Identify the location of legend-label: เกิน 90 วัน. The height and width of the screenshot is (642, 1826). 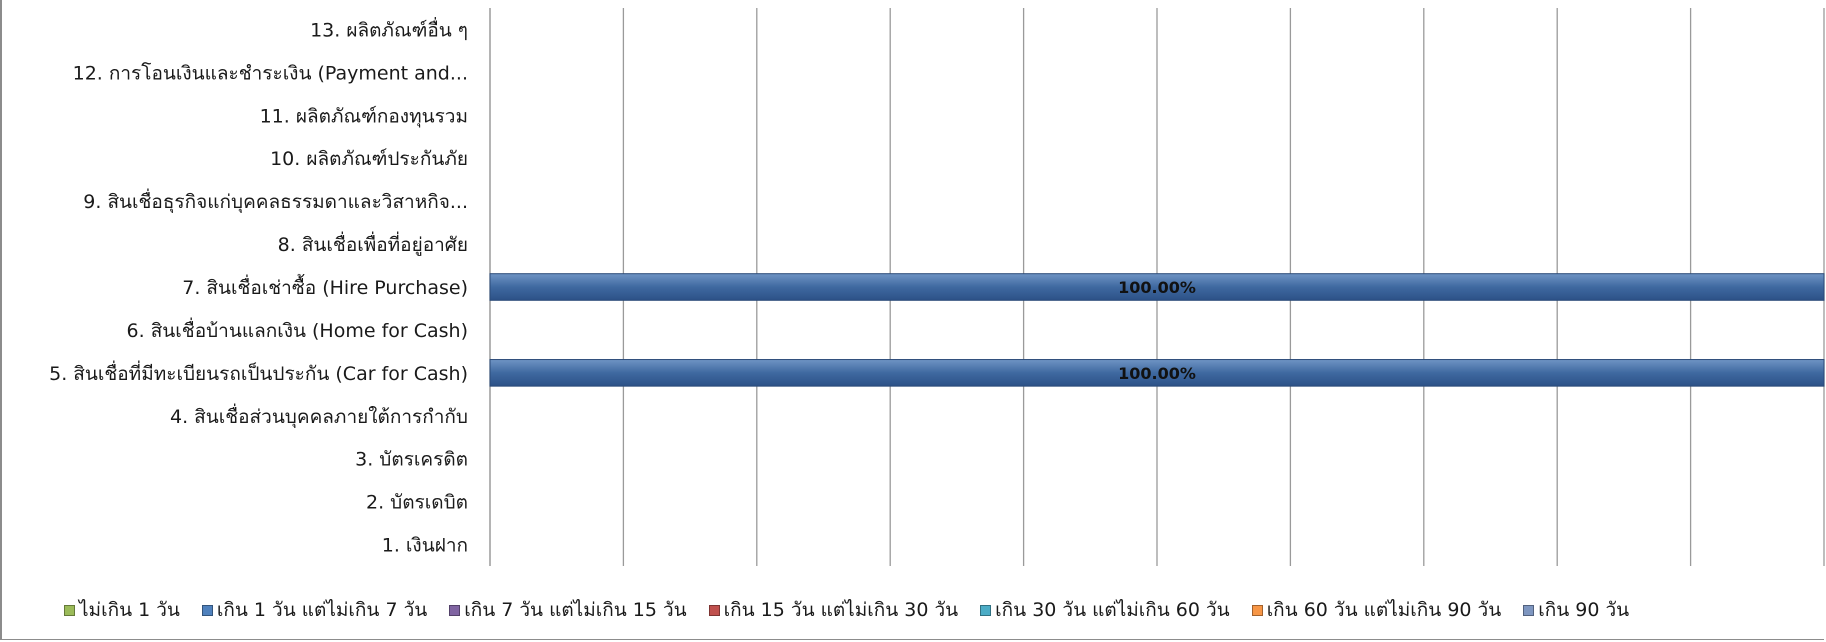
(1584, 610).